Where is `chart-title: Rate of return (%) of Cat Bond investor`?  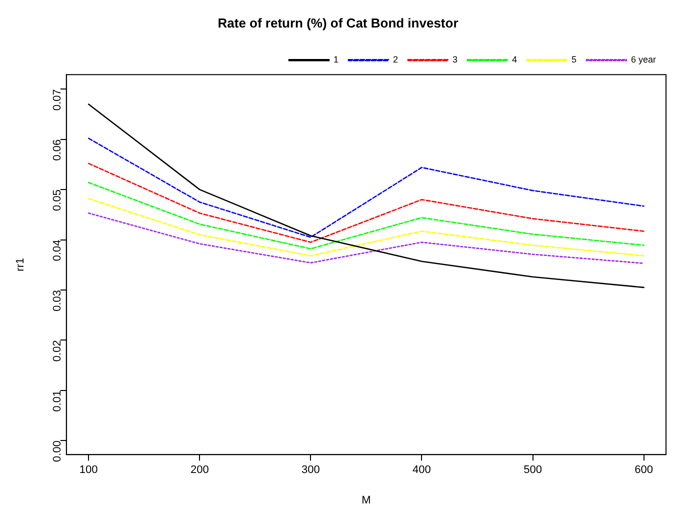
chart-title: Rate of return (%) of Cat Bond investor is located at coordinates (338, 22).